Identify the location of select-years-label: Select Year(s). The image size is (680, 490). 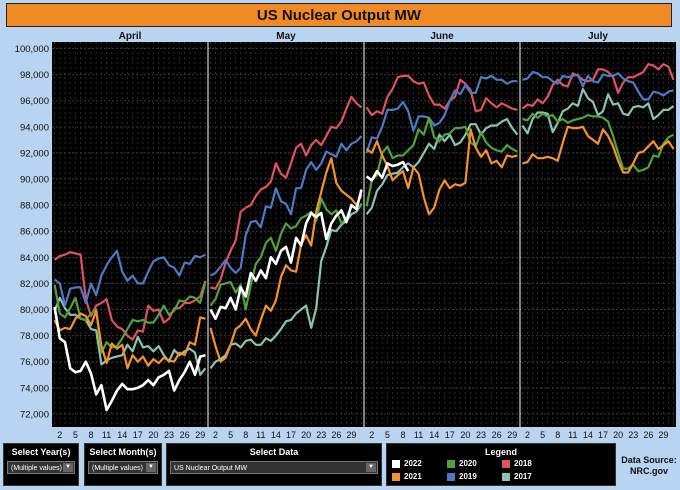
(41, 452).